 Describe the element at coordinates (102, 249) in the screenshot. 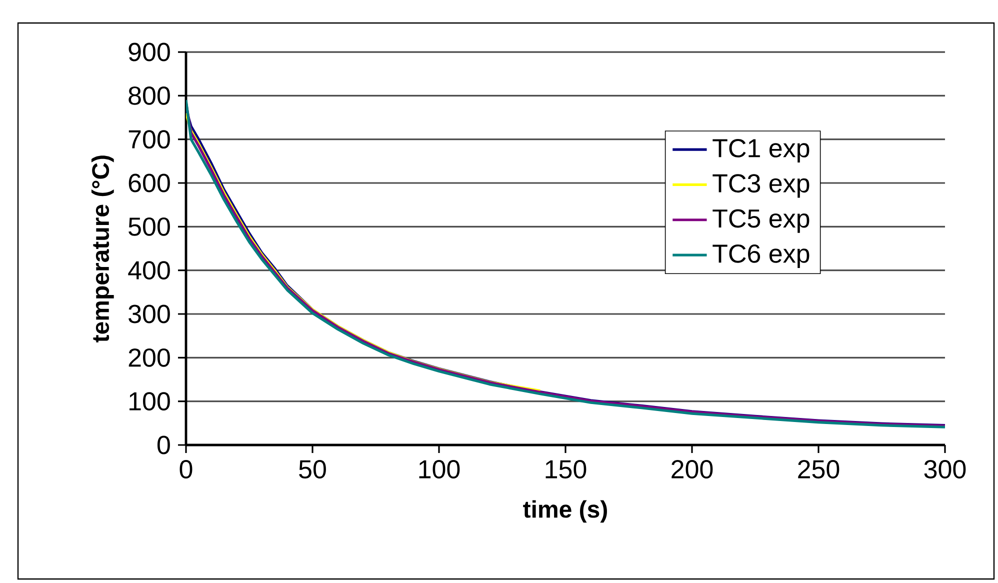

I see `y-axis-title: temperature (°C)` at that location.